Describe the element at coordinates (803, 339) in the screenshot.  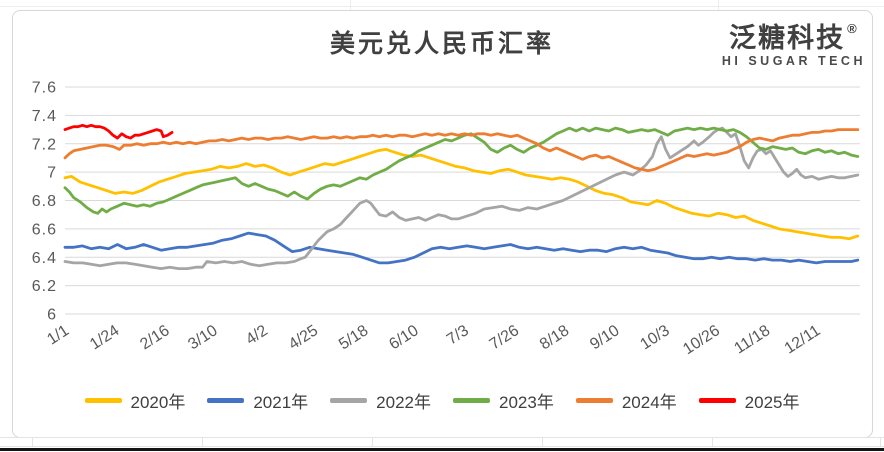
I see `x-axis-tick-label: 12/11` at that location.